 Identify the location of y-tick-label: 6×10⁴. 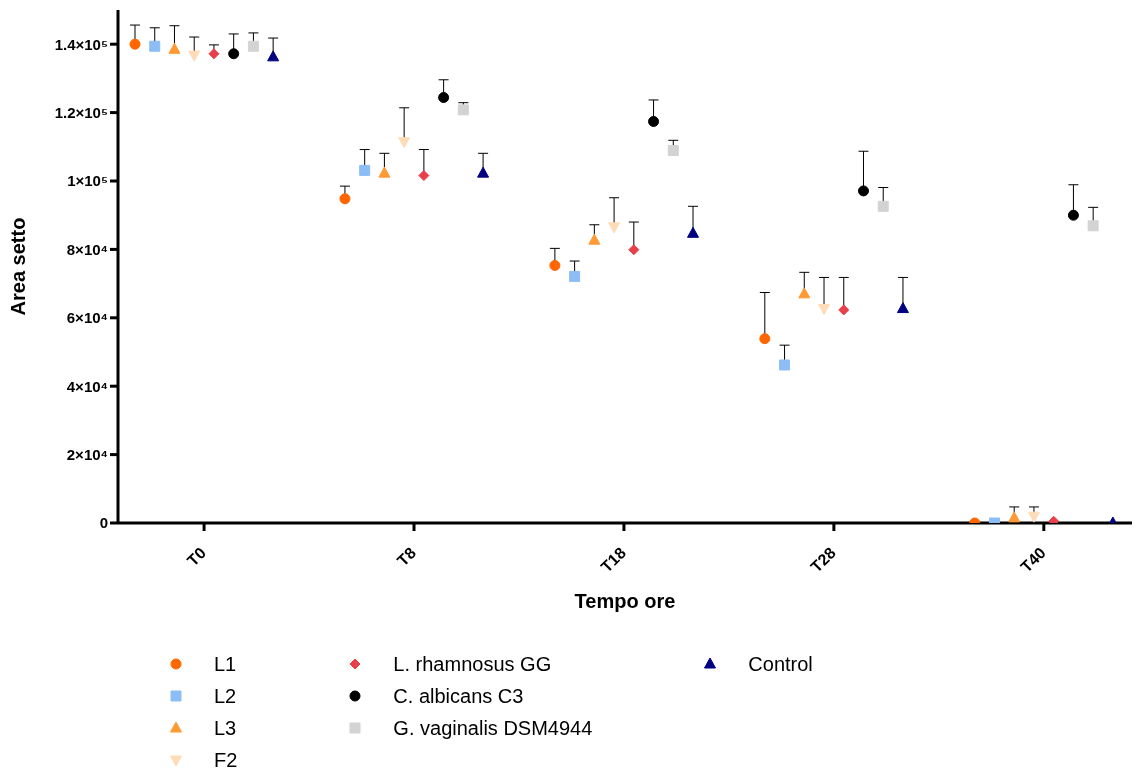
(87, 318).